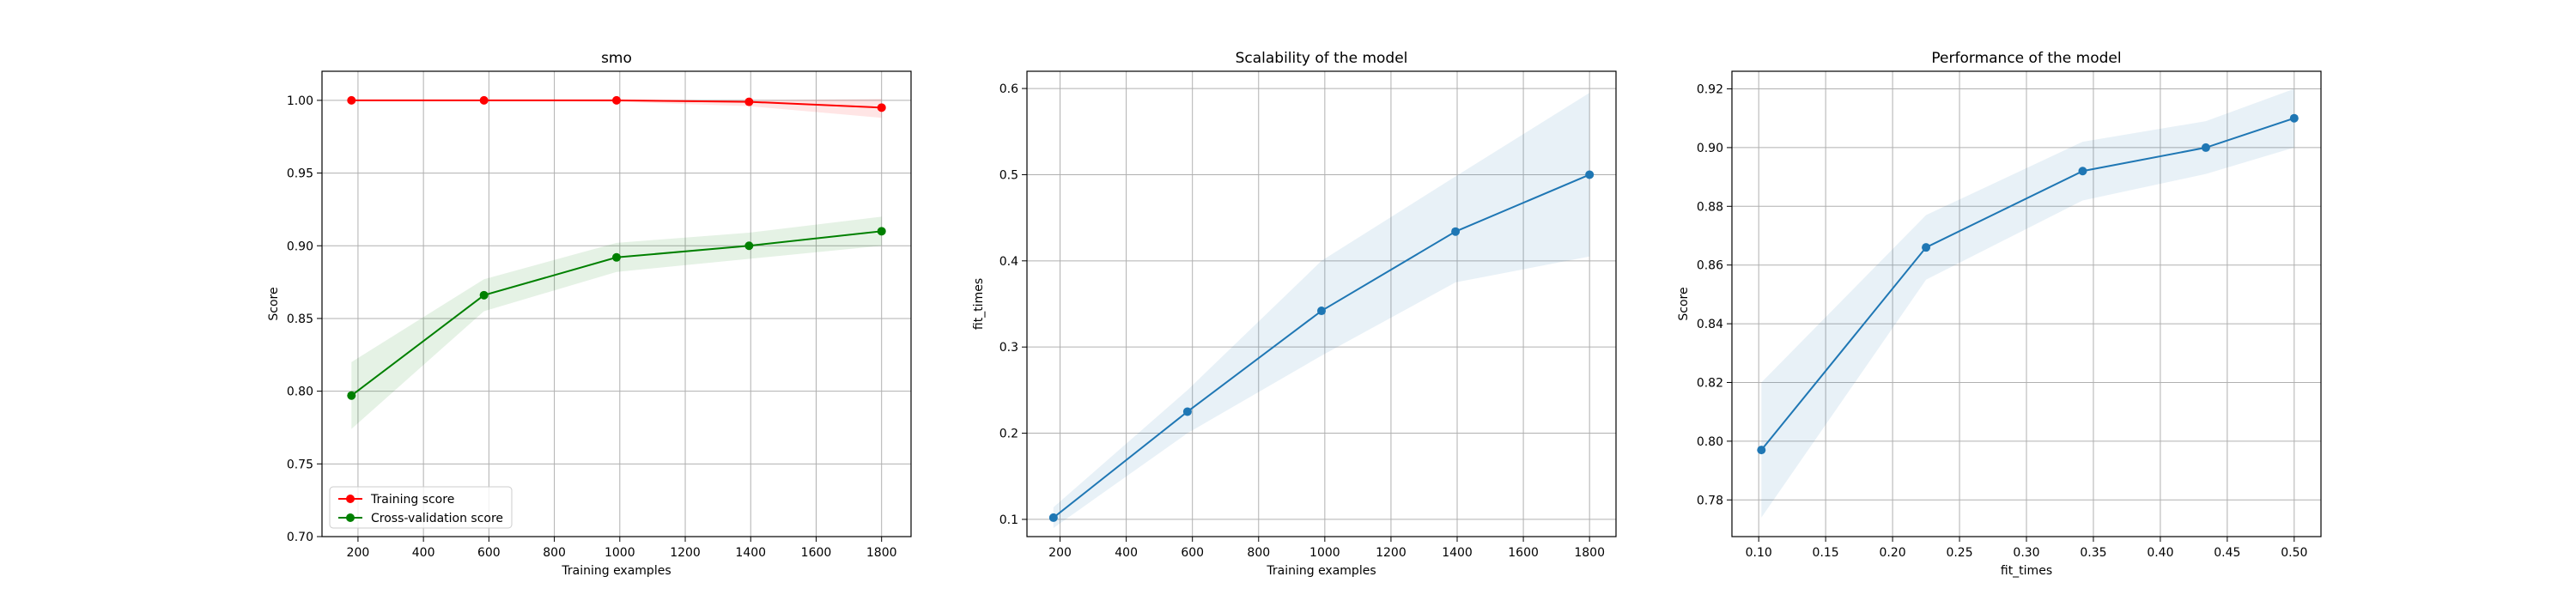 The width and height of the screenshot is (2576, 601). What do you see at coordinates (1322, 58) in the screenshot?
I see `plot-title: Scalability of the model` at bounding box center [1322, 58].